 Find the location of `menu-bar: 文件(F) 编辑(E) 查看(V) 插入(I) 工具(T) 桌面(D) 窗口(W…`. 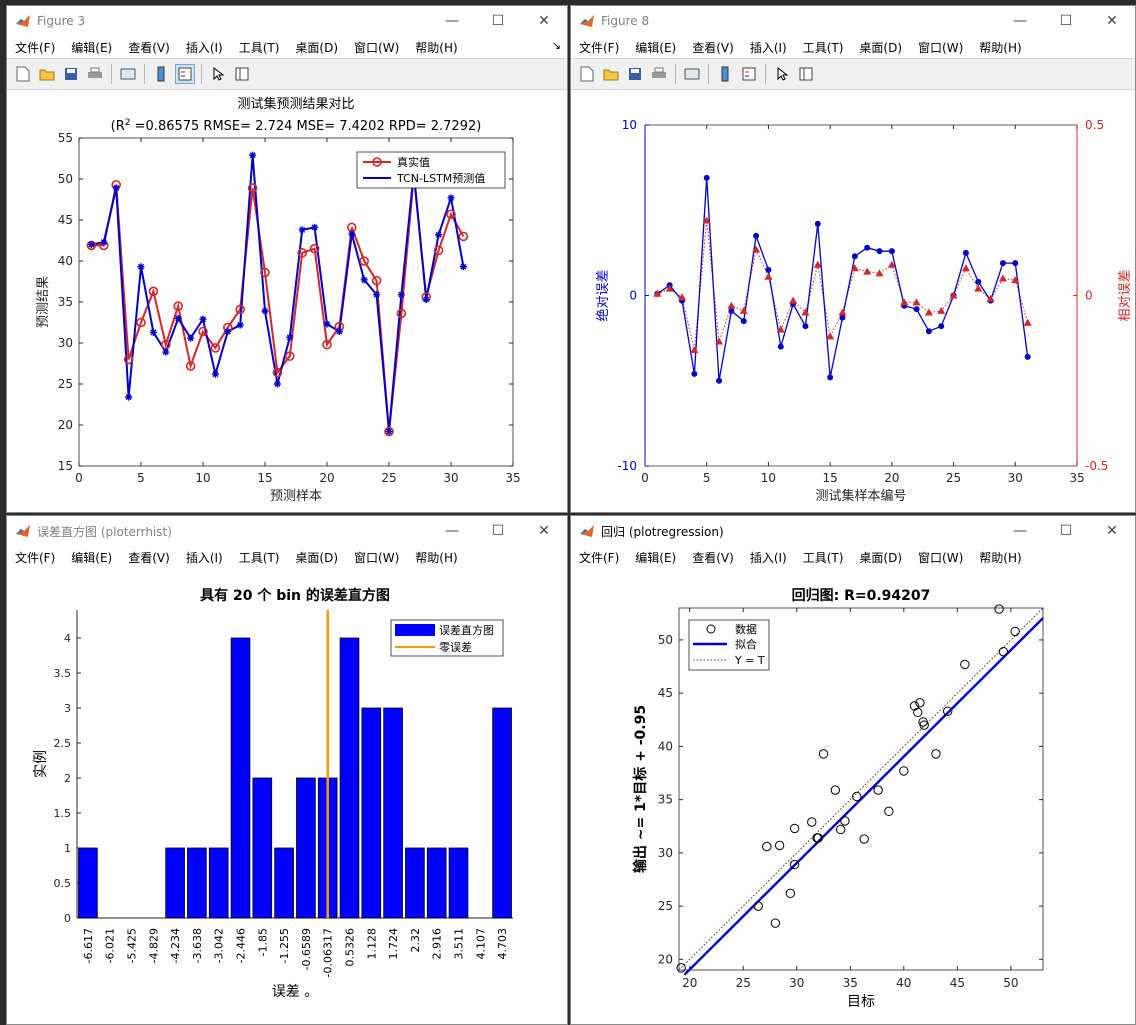

menu-bar: 文件(F) 编辑(E) 查看(V) 插入(I) 工具(T) 桌面(D) 窗口(W… is located at coordinates (853, 557).